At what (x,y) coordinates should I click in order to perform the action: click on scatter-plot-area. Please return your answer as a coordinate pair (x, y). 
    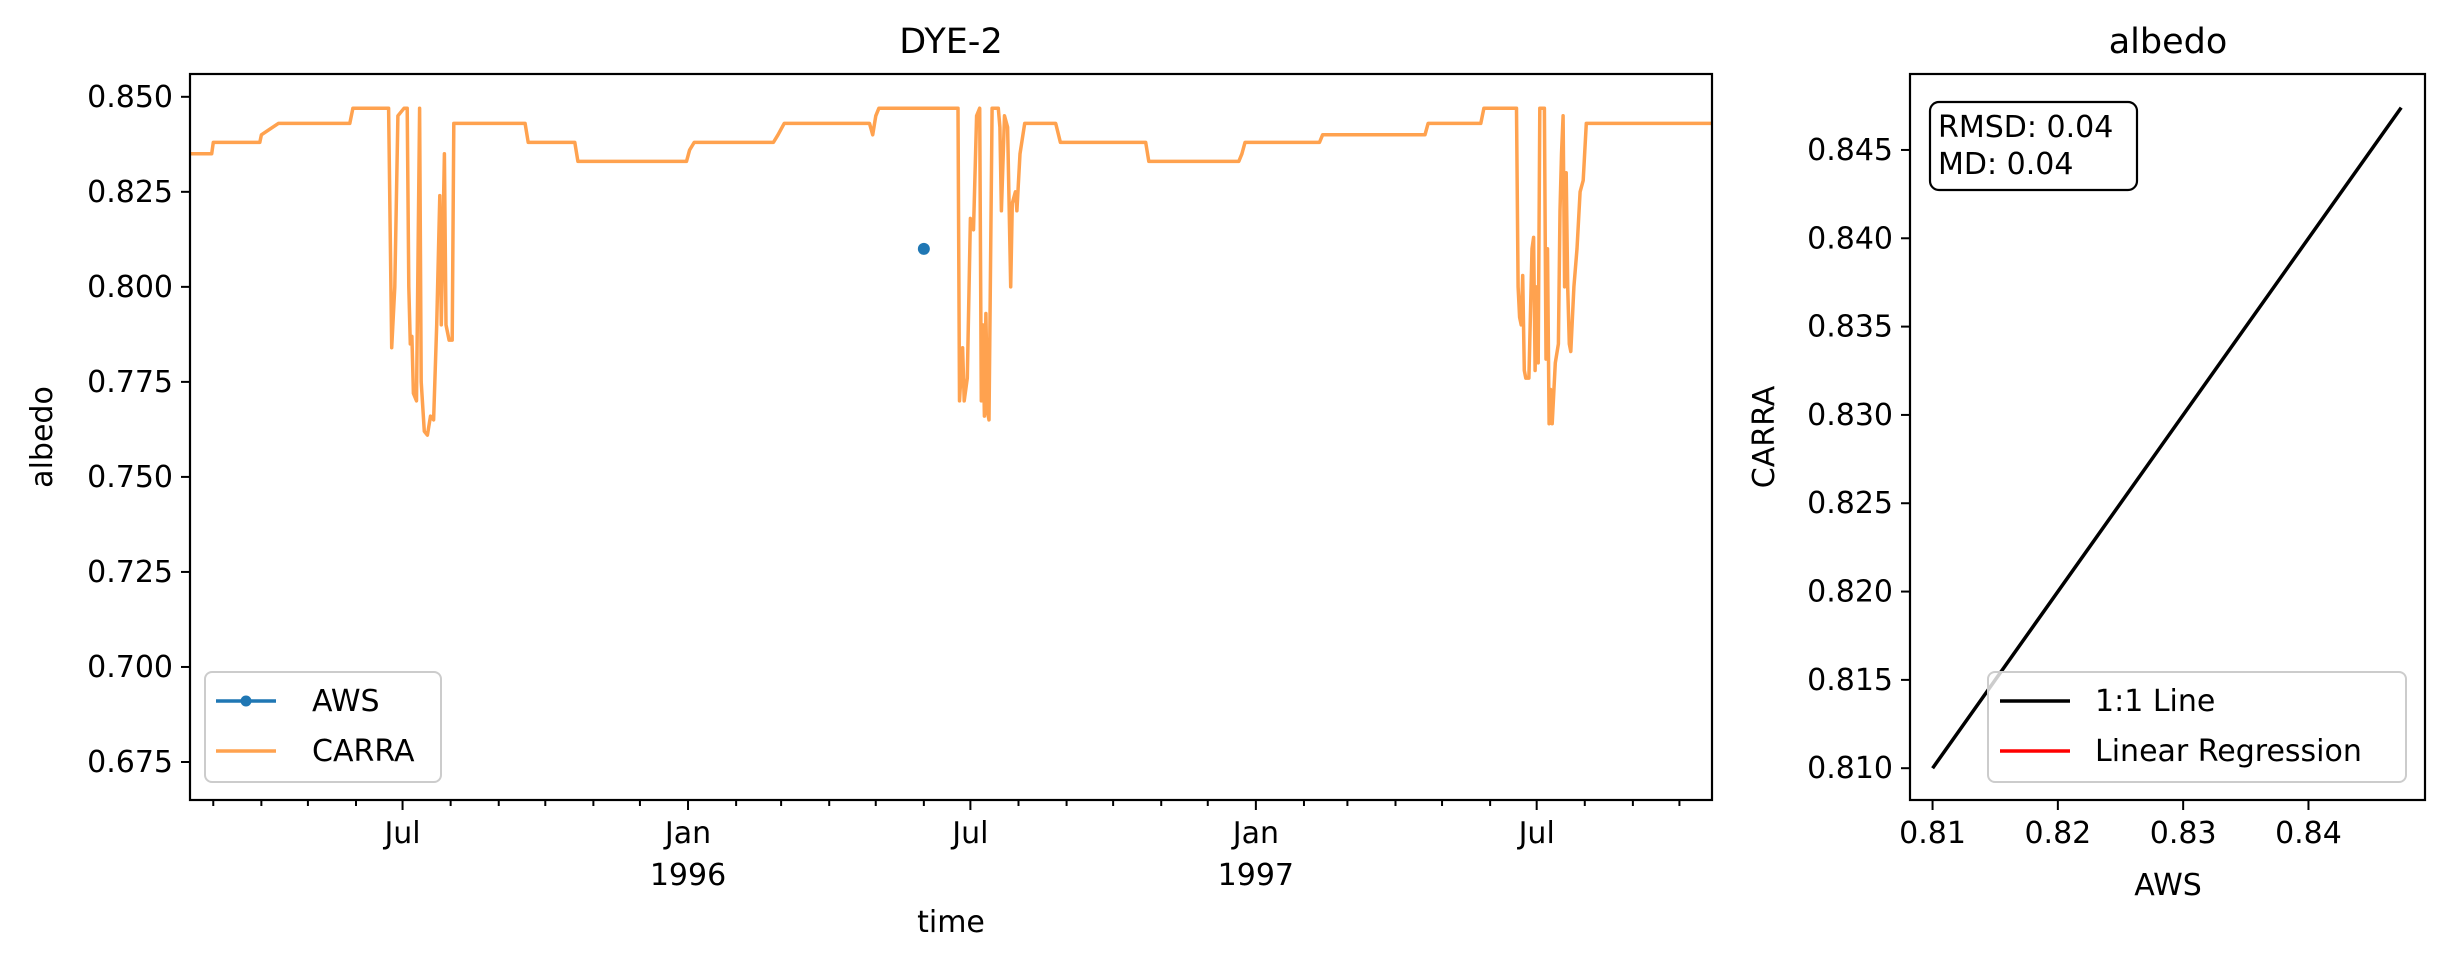
    Looking at the image, I should click on (2167, 438).